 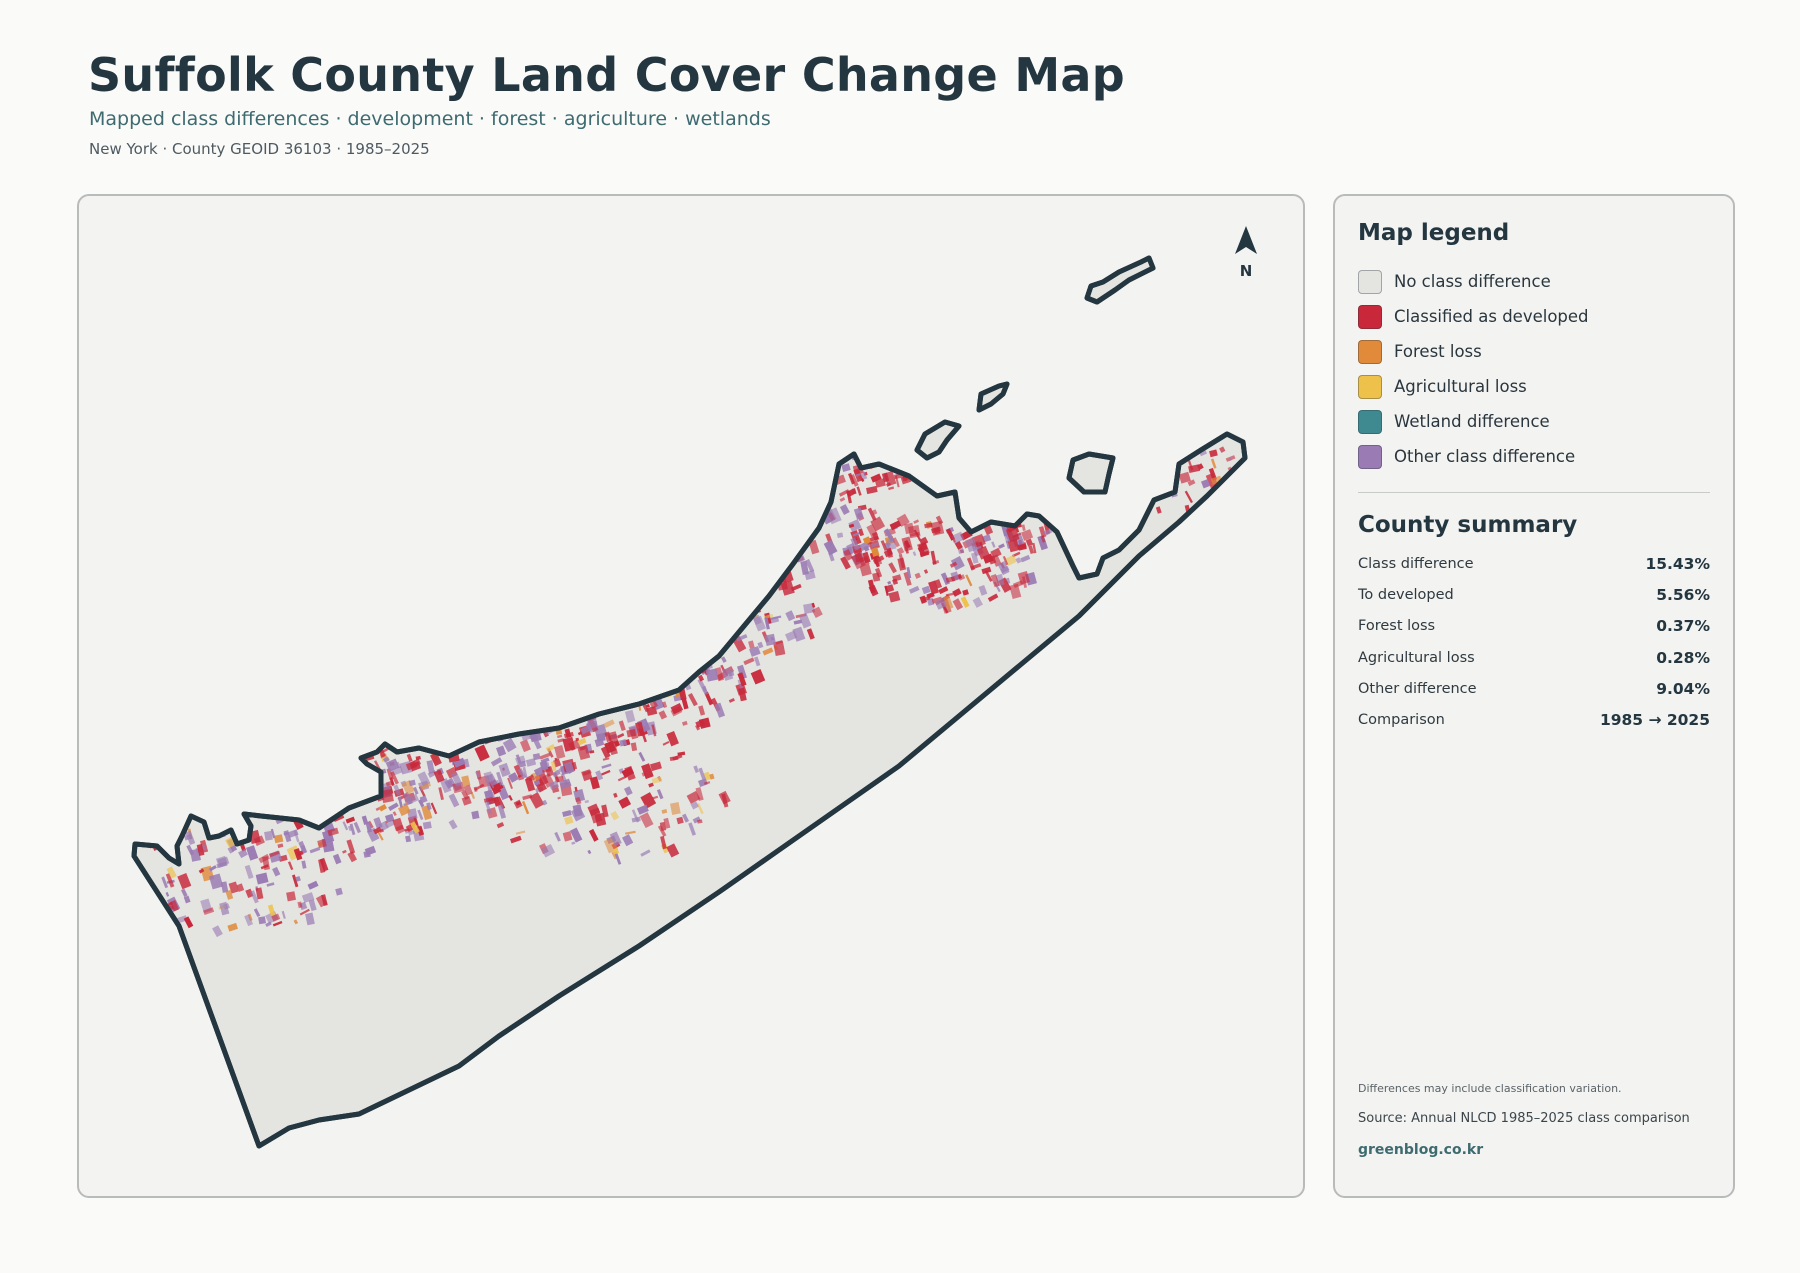 What do you see at coordinates (1421, 1150) in the screenshot?
I see `site-link: greenblog.co.kr` at bounding box center [1421, 1150].